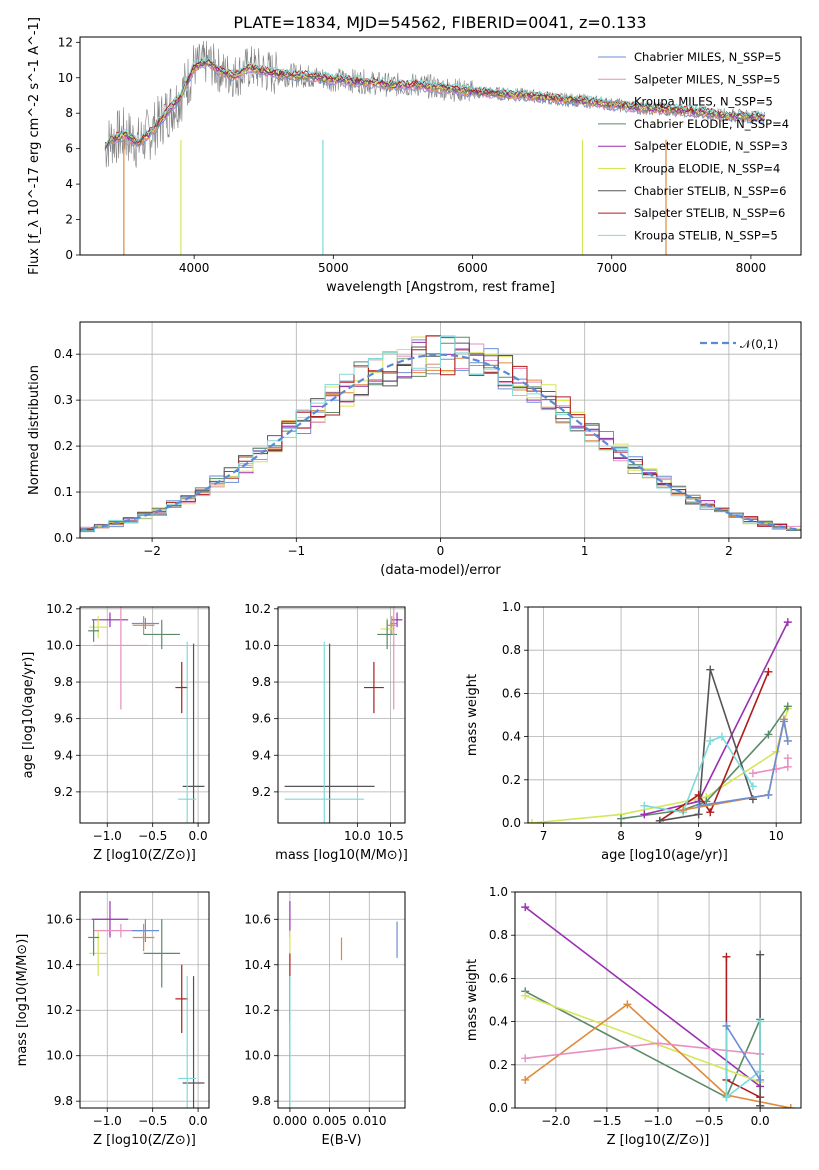 Image resolution: width=819 pixels, height=1170 pixels. I want to click on legend-label: Salpeter MILES, N_SSP=5, so click(707, 79).